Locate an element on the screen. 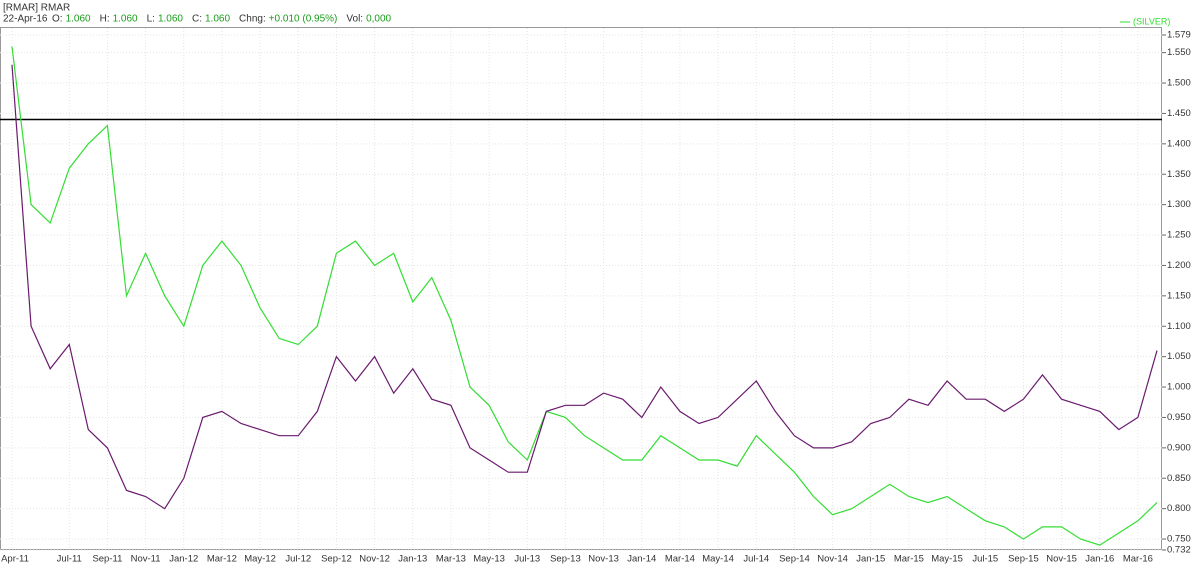 The height and width of the screenshot is (568, 1200). field-value: 0,000 is located at coordinates (378, 19).